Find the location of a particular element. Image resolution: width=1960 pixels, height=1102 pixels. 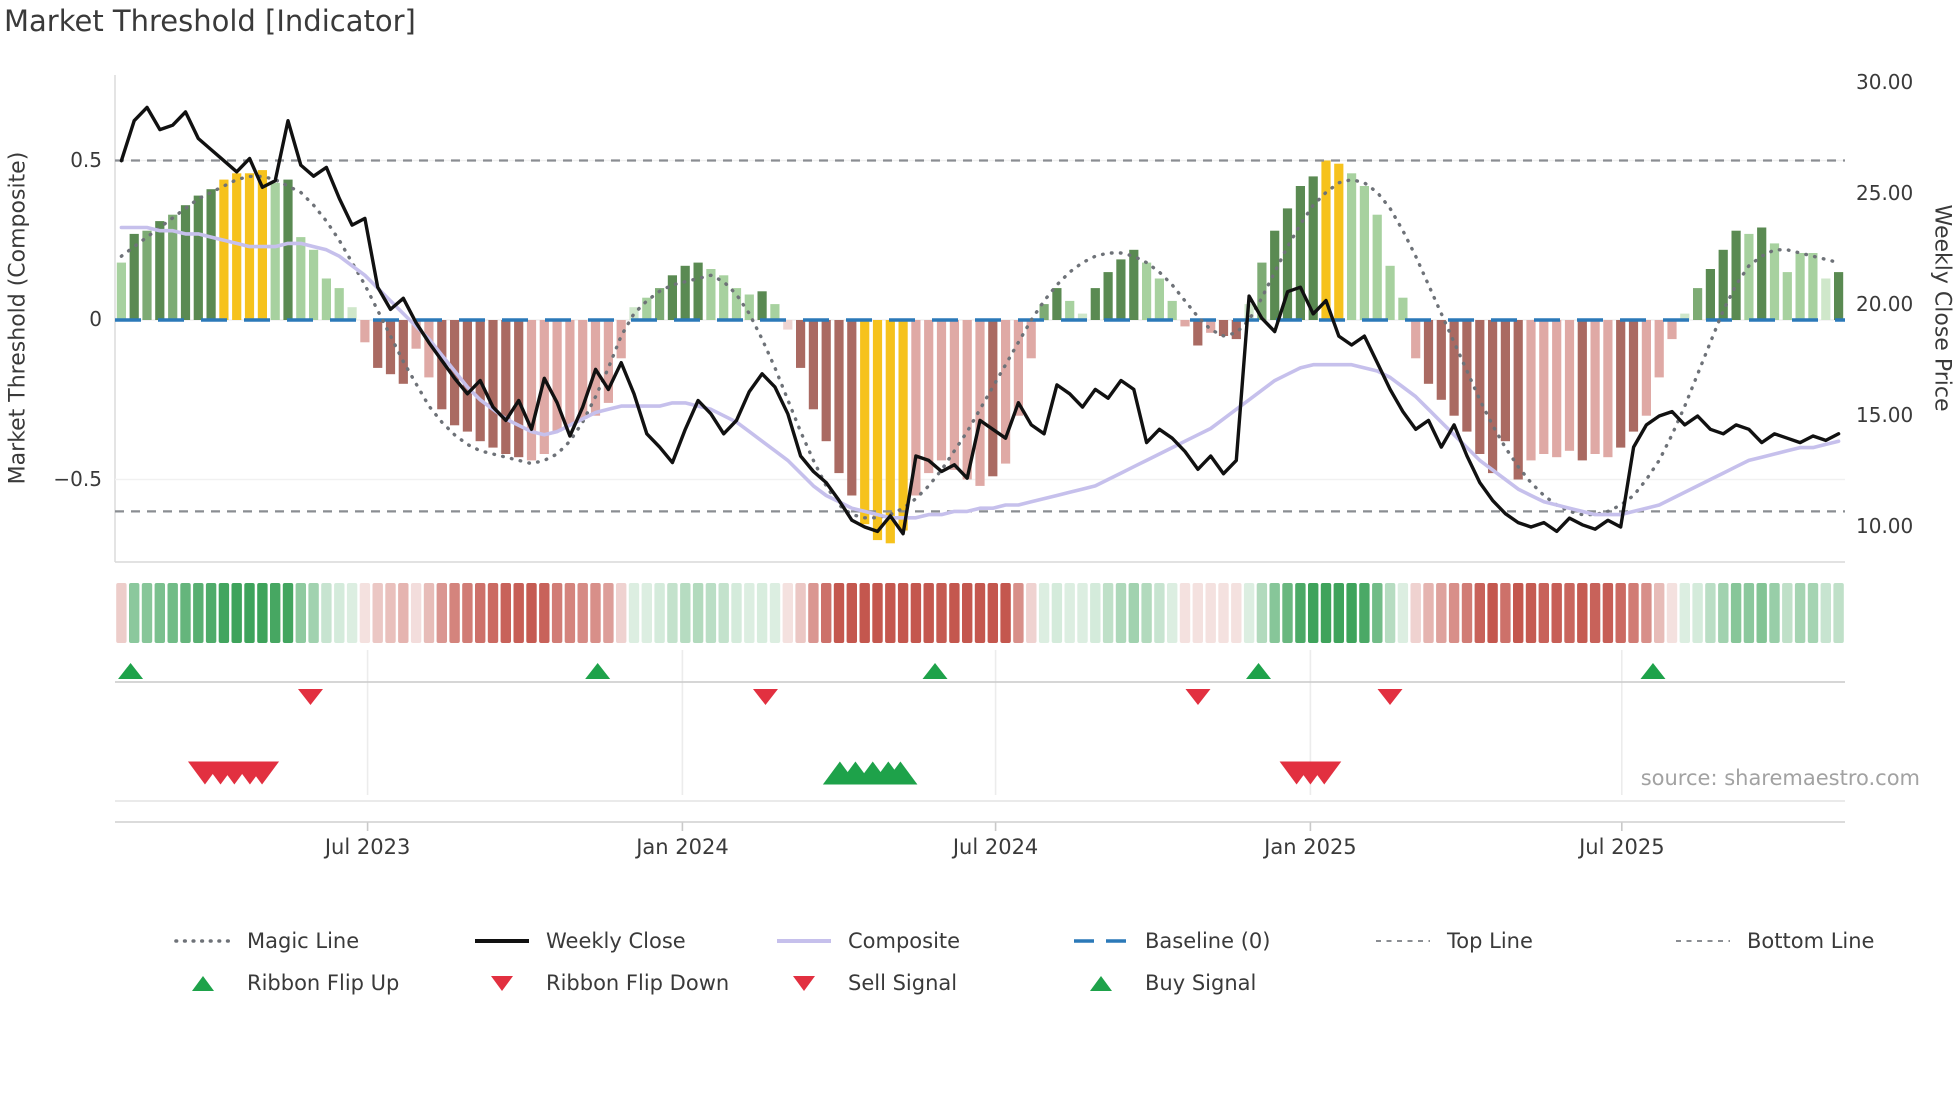

sell-triangle-icon is located at coordinates (804, 983).